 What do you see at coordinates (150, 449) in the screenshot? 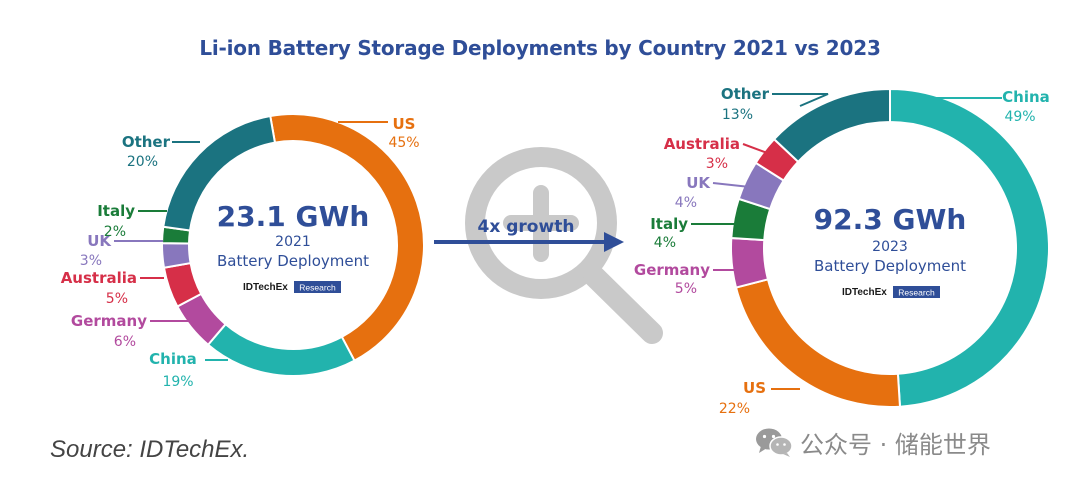
I see `source-note: Source: IDTechEx.` at bounding box center [150, 449].